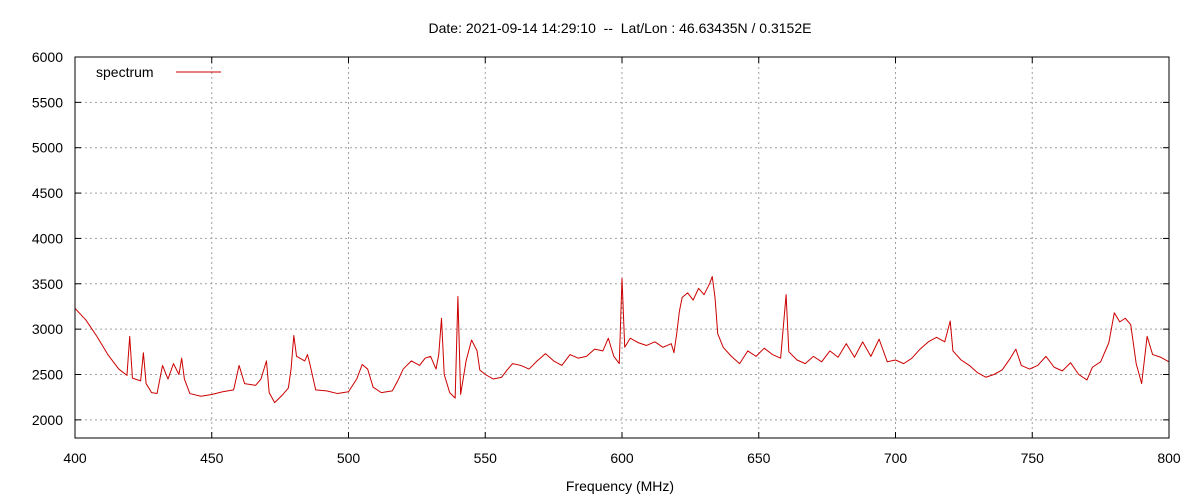 The height and width of the screenshot is (500, 1200). Describe the element at coordinates (47, 284) in the screenshot. I see `y-tick-label: 3500` at that location.